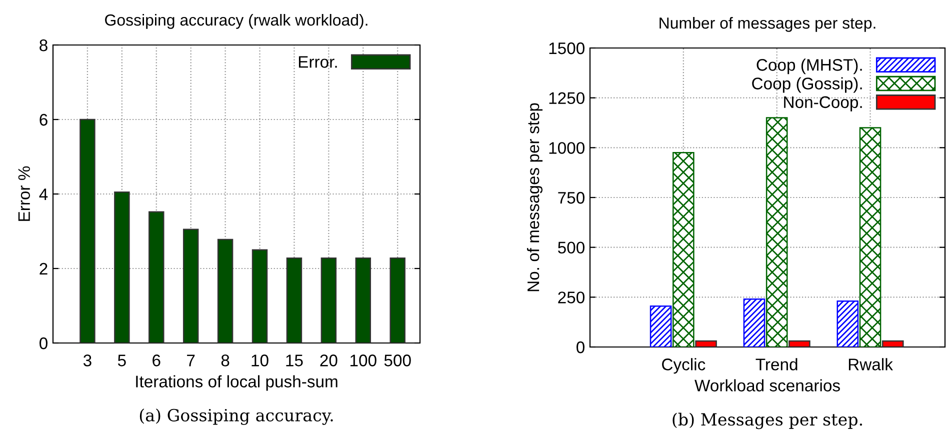 The height and width of the screenshot is (440, 952). I want to click on chart-title: Number of messages per step., so click(768, 24).